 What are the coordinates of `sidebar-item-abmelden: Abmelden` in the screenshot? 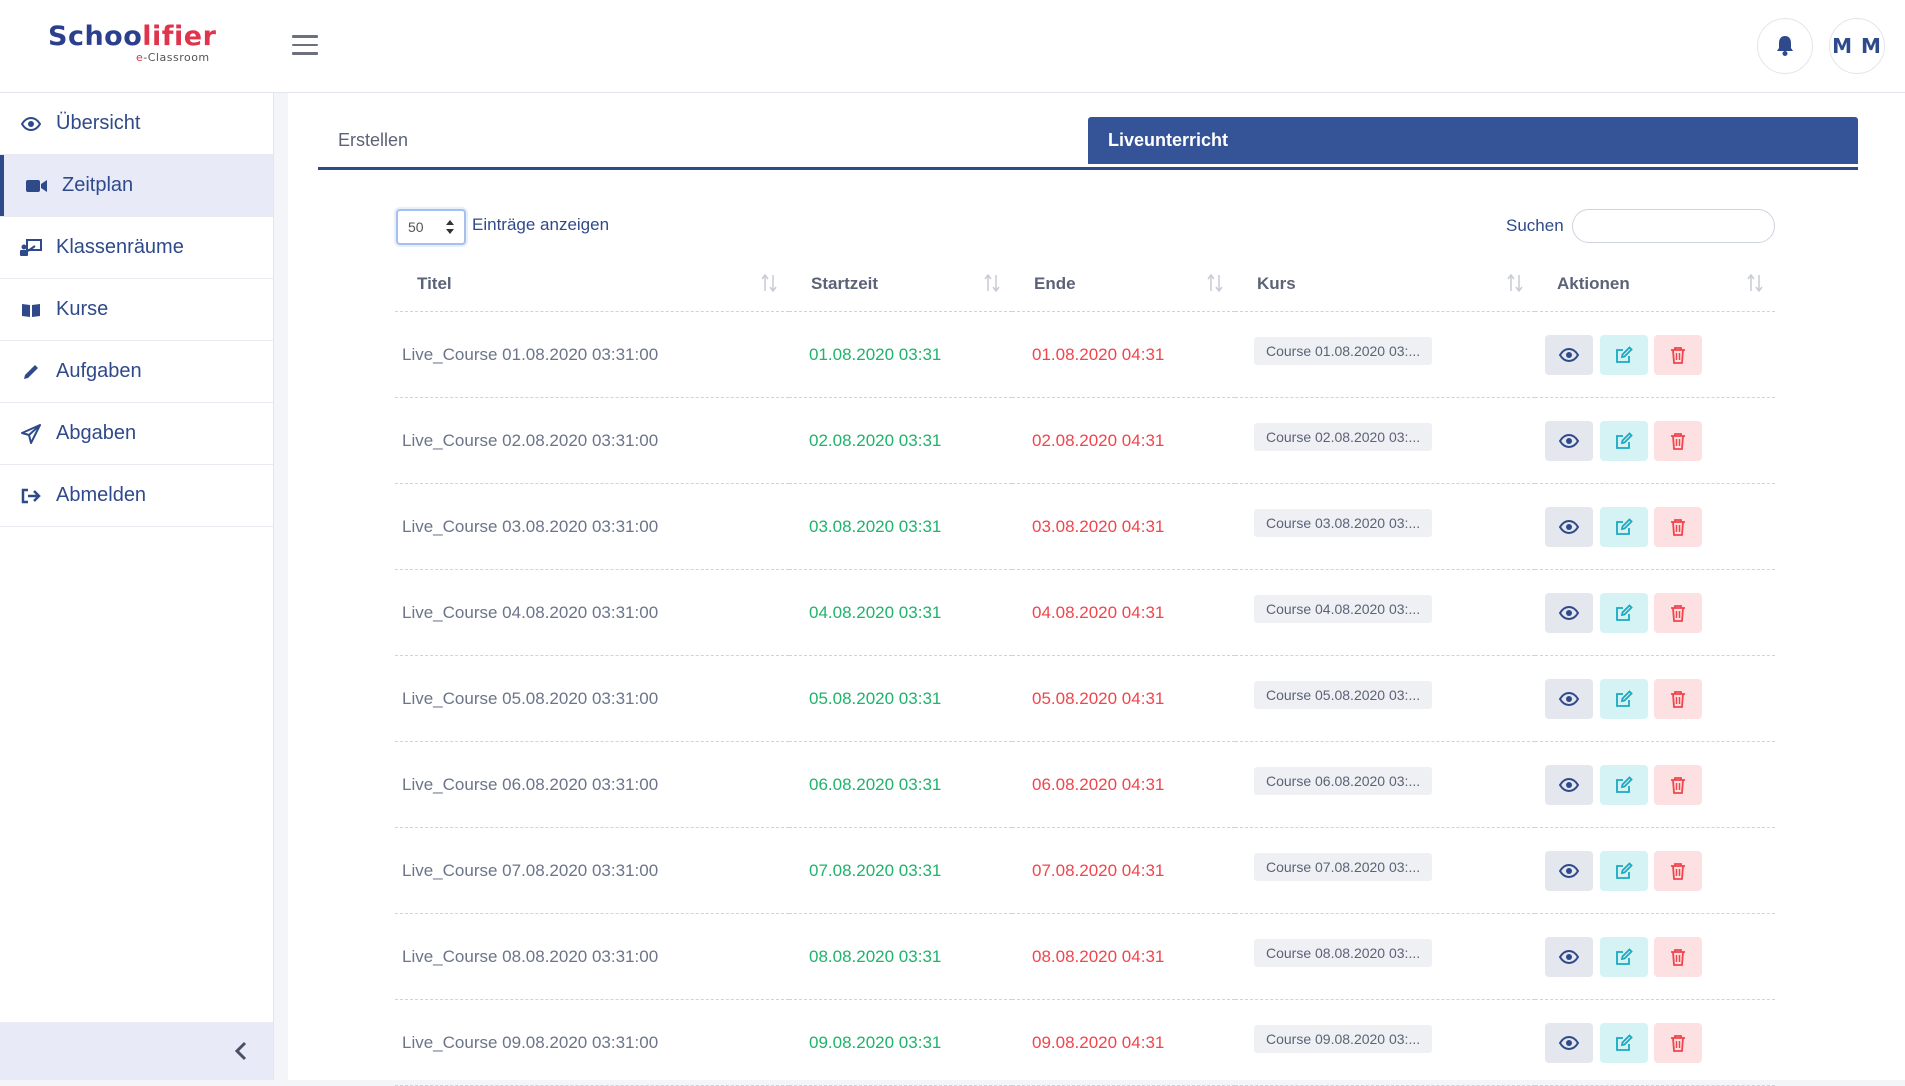 It's located at (136, 496).